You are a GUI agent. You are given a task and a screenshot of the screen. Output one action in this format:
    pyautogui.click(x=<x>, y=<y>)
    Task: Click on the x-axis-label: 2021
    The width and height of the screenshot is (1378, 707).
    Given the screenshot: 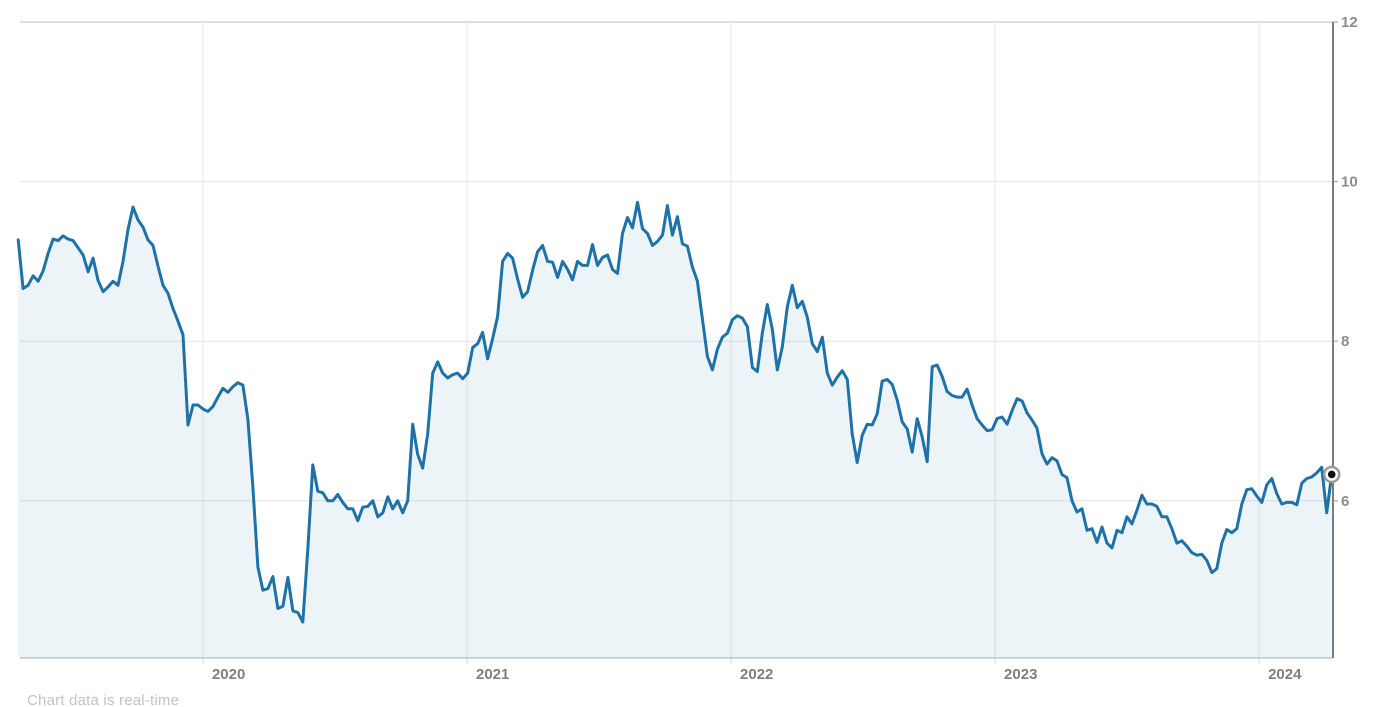 What is the action you would take?
    pyautogui.click(x=492, y=674)
    